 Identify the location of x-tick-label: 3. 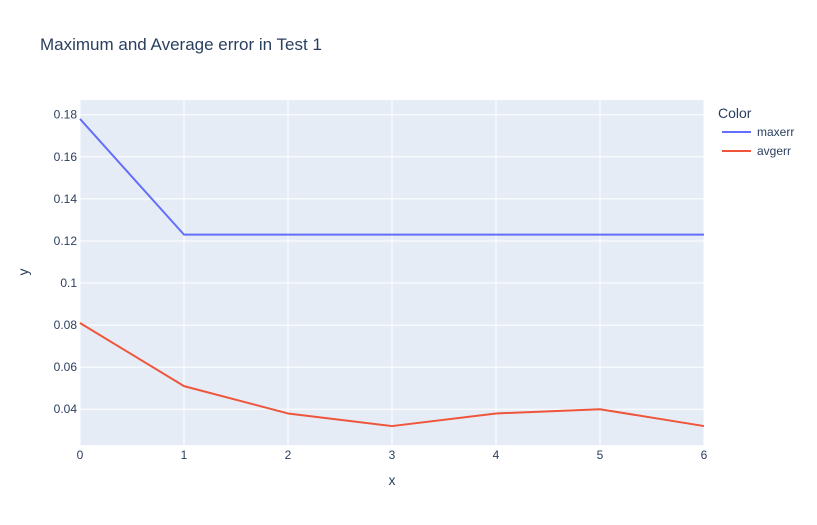
(392, 455).